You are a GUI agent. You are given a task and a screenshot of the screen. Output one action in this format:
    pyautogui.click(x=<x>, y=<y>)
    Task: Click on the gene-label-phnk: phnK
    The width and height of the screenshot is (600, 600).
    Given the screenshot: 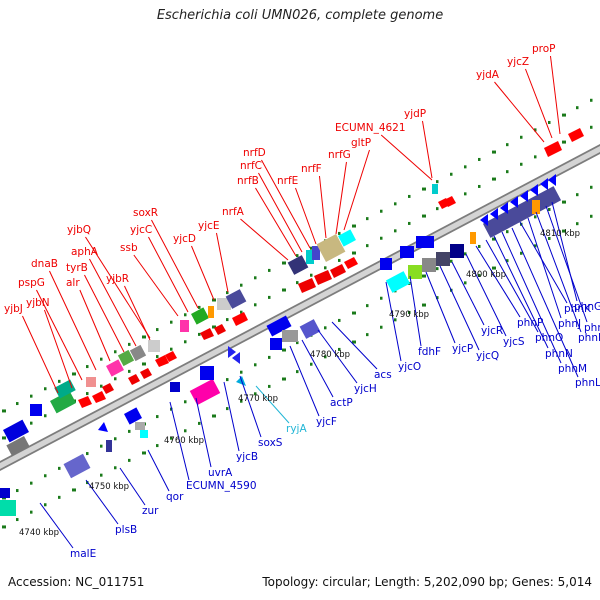 What is the action you would take?
    pyautogui.click(x=578, y=309)
    